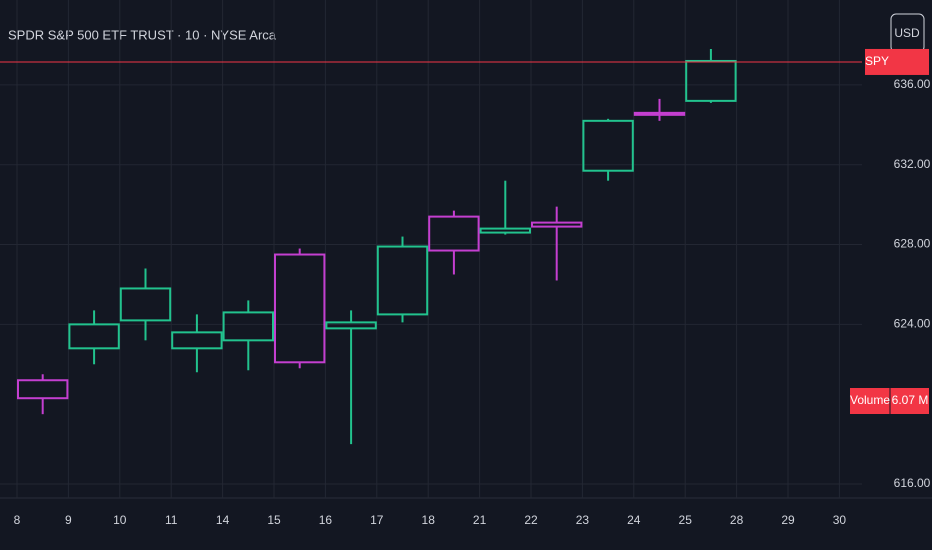 This screenshot has width=932, height=550. Describe the element at coordinates (897, 61) in the screenshot. I see `last-price-badge` at that location.